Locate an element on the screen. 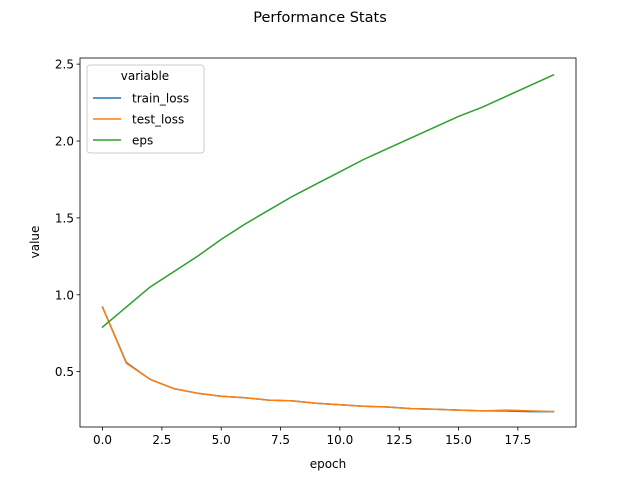 The width and height of the screenshot is (640, 484). y-tick-label: 1.5 is located at coordinates (64, 218).